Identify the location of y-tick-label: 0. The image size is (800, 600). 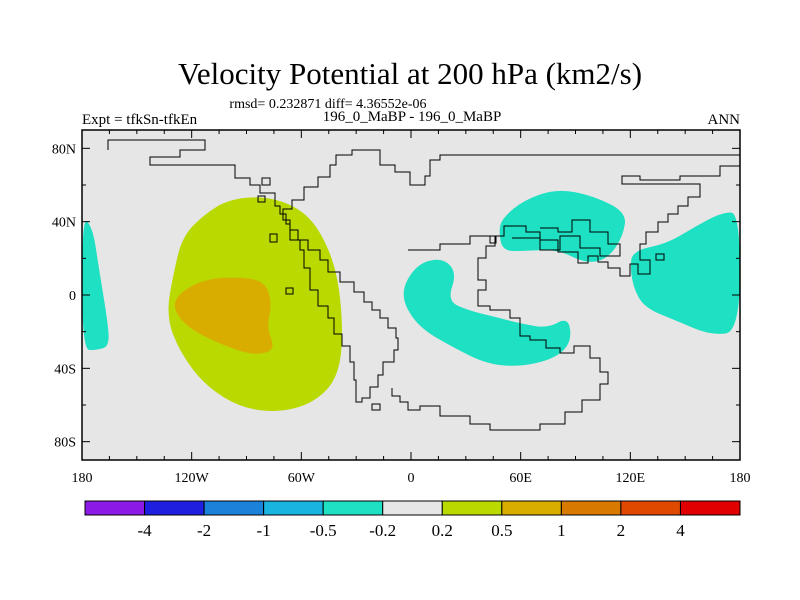
(72, 296).